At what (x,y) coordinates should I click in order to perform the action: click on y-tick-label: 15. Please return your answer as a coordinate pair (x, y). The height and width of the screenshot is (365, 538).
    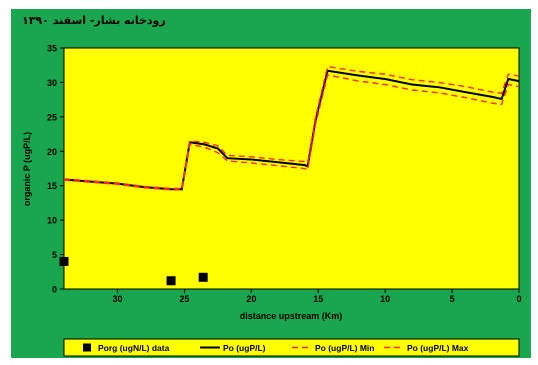
    Looking at the image, I should click on (52, 186).